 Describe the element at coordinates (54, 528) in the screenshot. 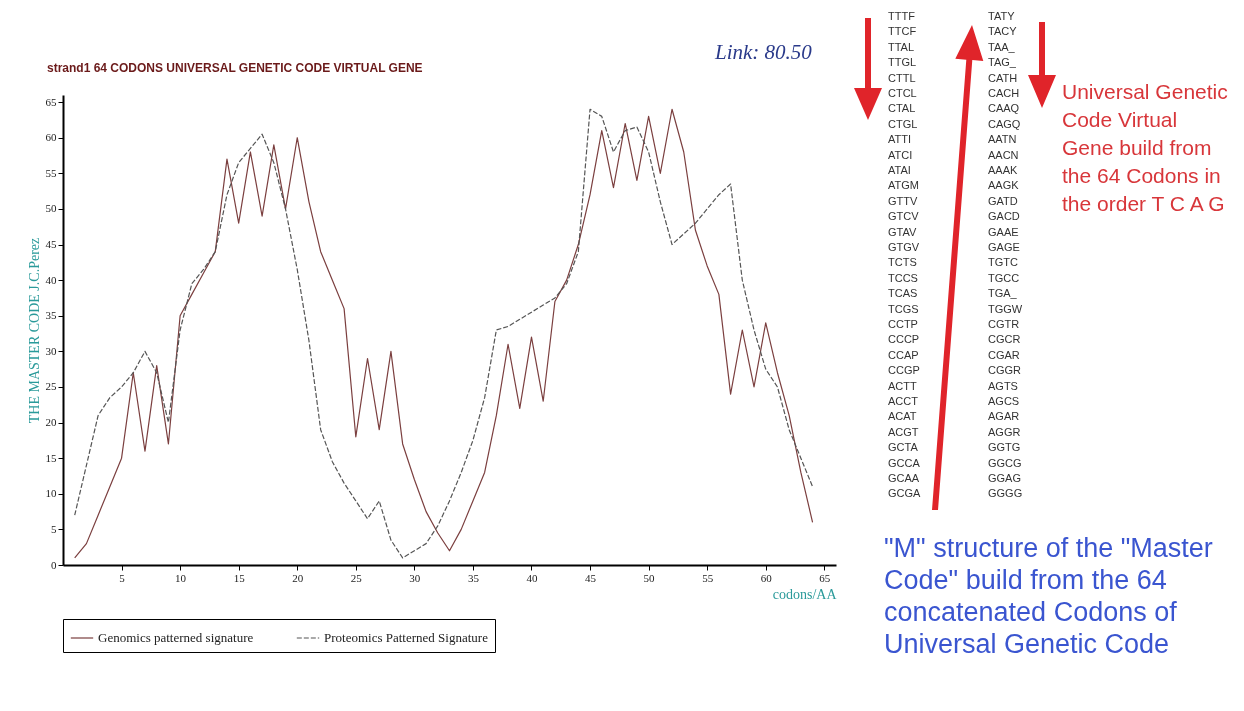

I see `y-tick-label: 5` at that location.